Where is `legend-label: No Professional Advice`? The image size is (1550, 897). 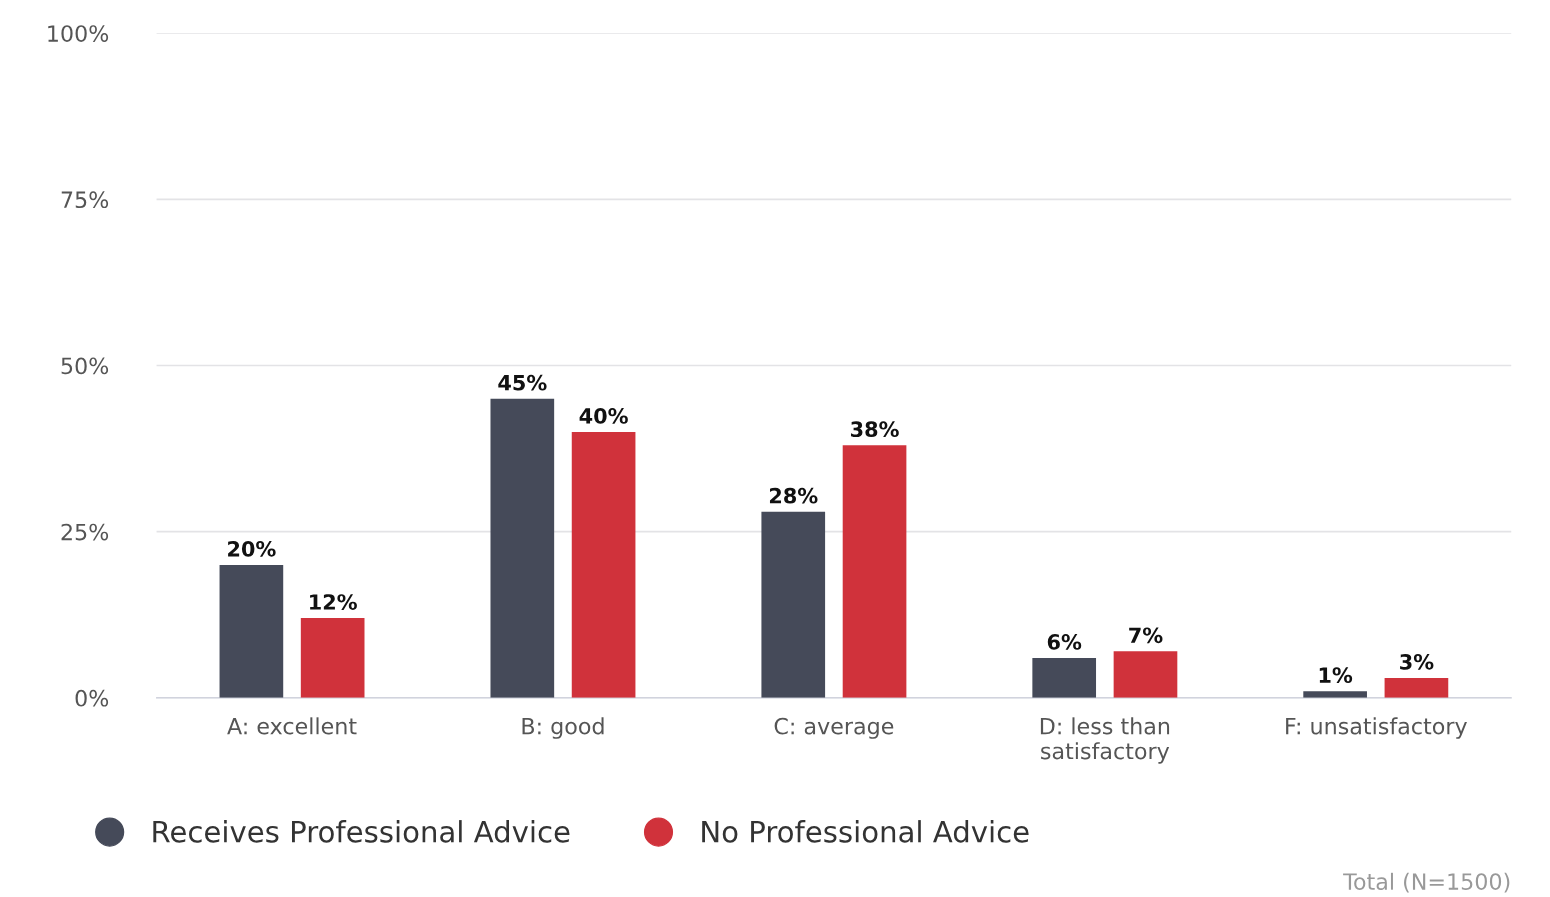
legend-label: No Professional Advice is located at coordinates (865, 831).